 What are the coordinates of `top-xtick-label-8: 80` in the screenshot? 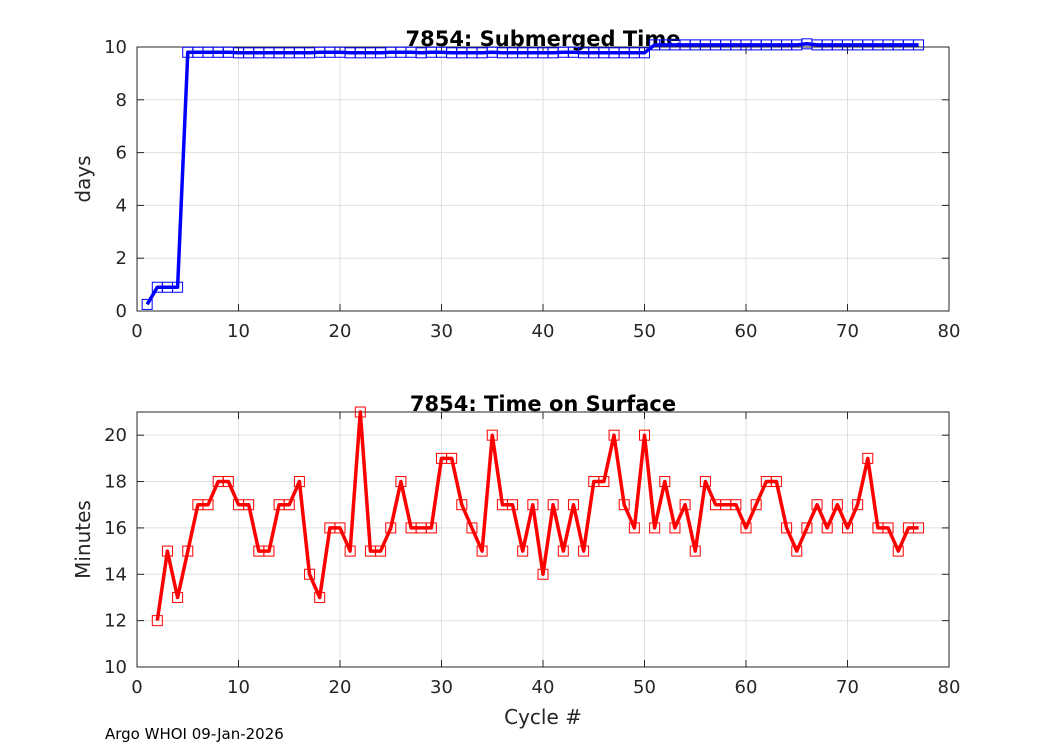 It's located at (949, 331).